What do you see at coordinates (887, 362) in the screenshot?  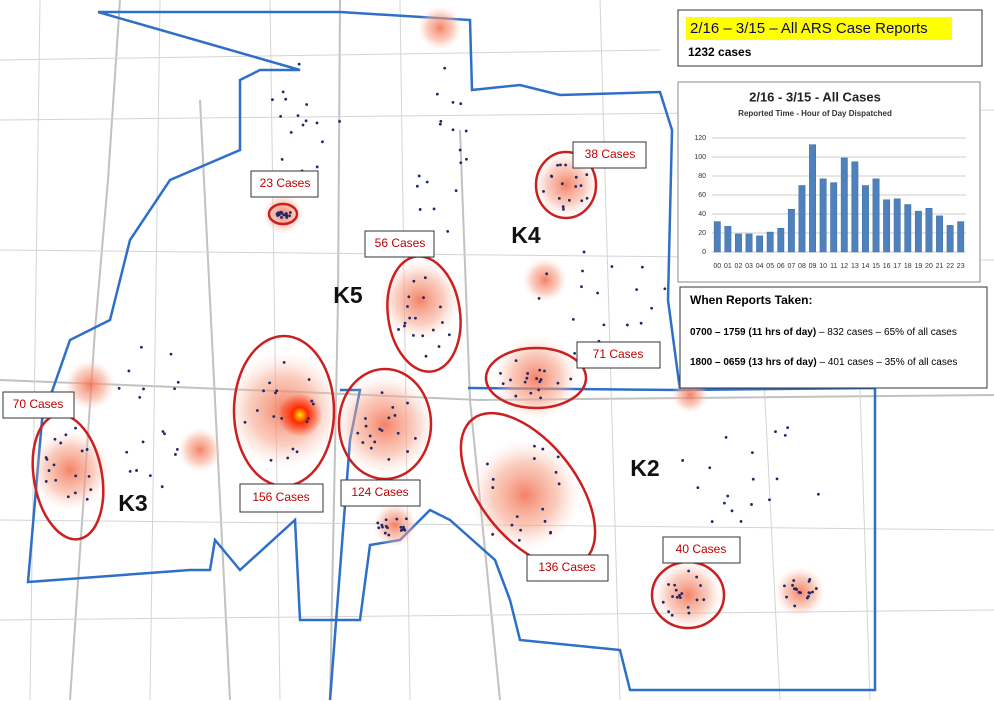 I see `info-line-rest: – 401 cases – 35% of all cases` at bounding box center [887, 362].